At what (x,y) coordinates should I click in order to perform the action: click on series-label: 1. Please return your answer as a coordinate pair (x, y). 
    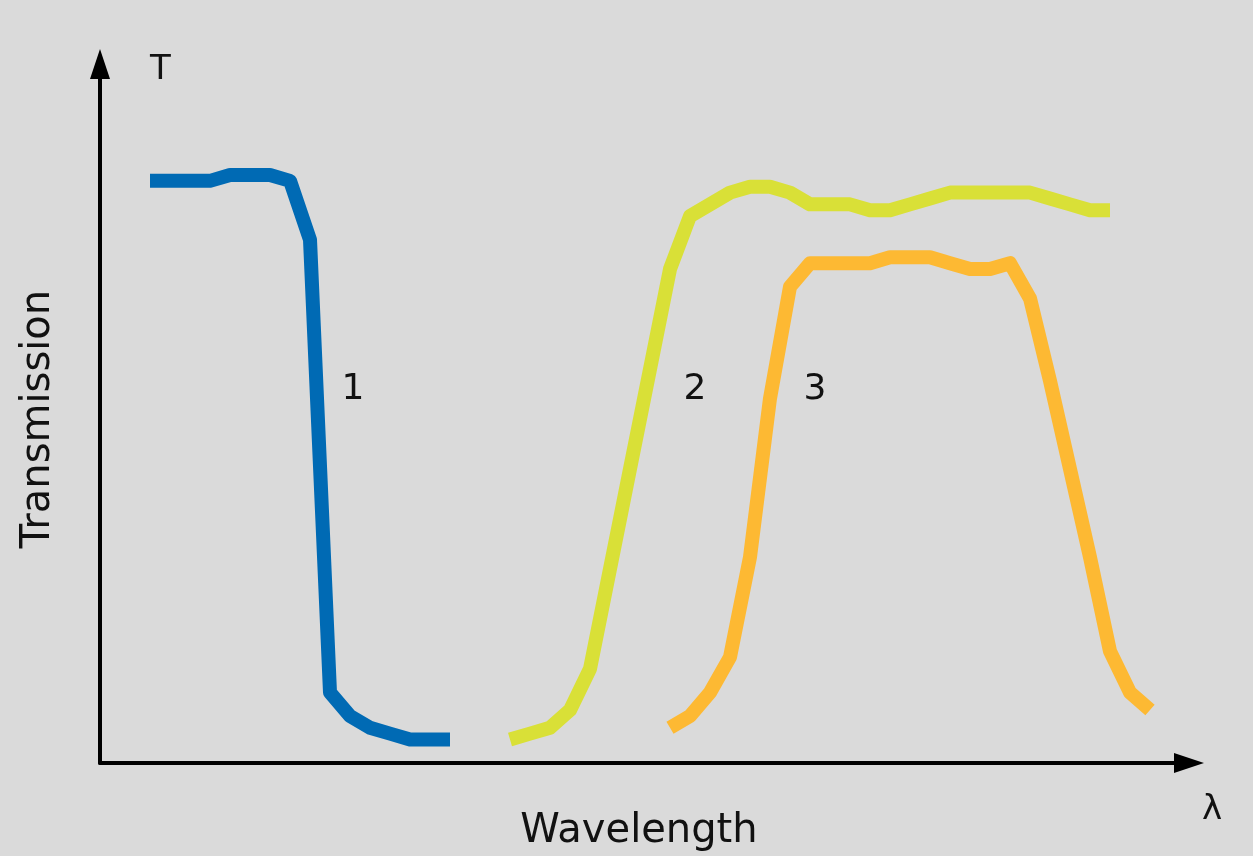
    Looking at the image, I should click on (353, 387).